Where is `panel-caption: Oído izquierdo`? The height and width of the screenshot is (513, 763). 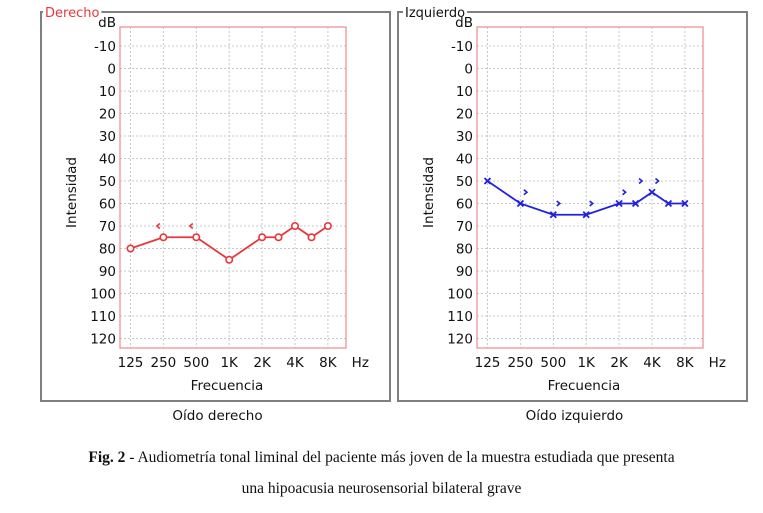 panel-caption: Oído izquierdo is located at coordinates (575, 416).